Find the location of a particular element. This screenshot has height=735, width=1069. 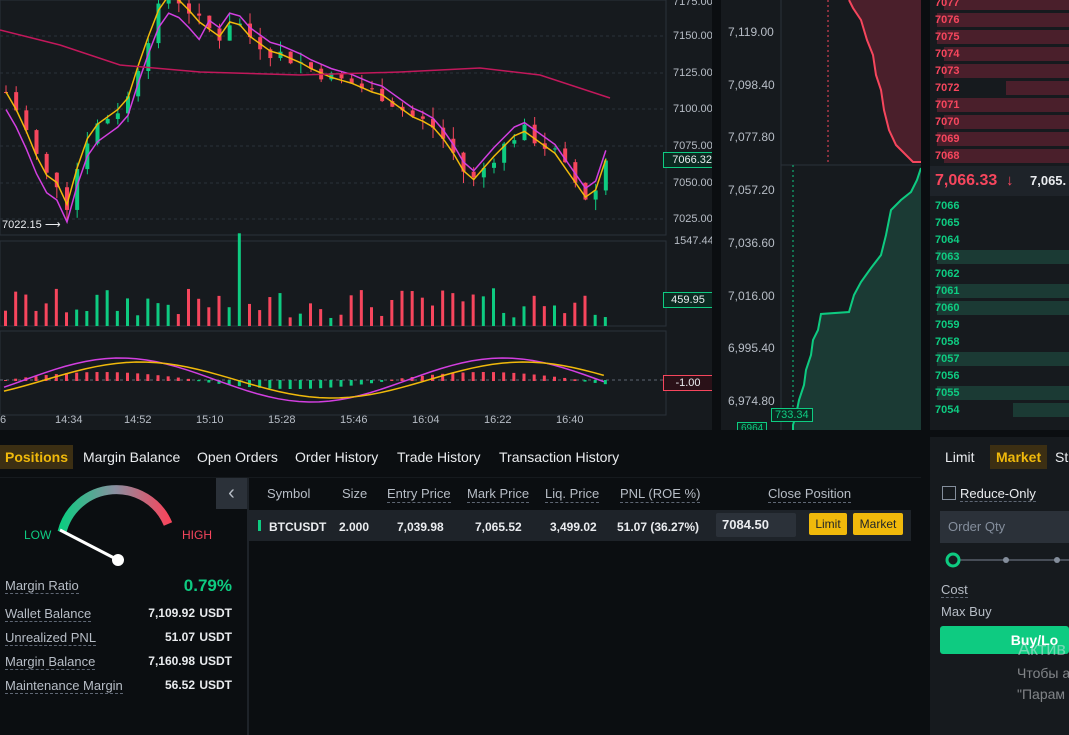

slider-handle is located at coordinates (953, 560).